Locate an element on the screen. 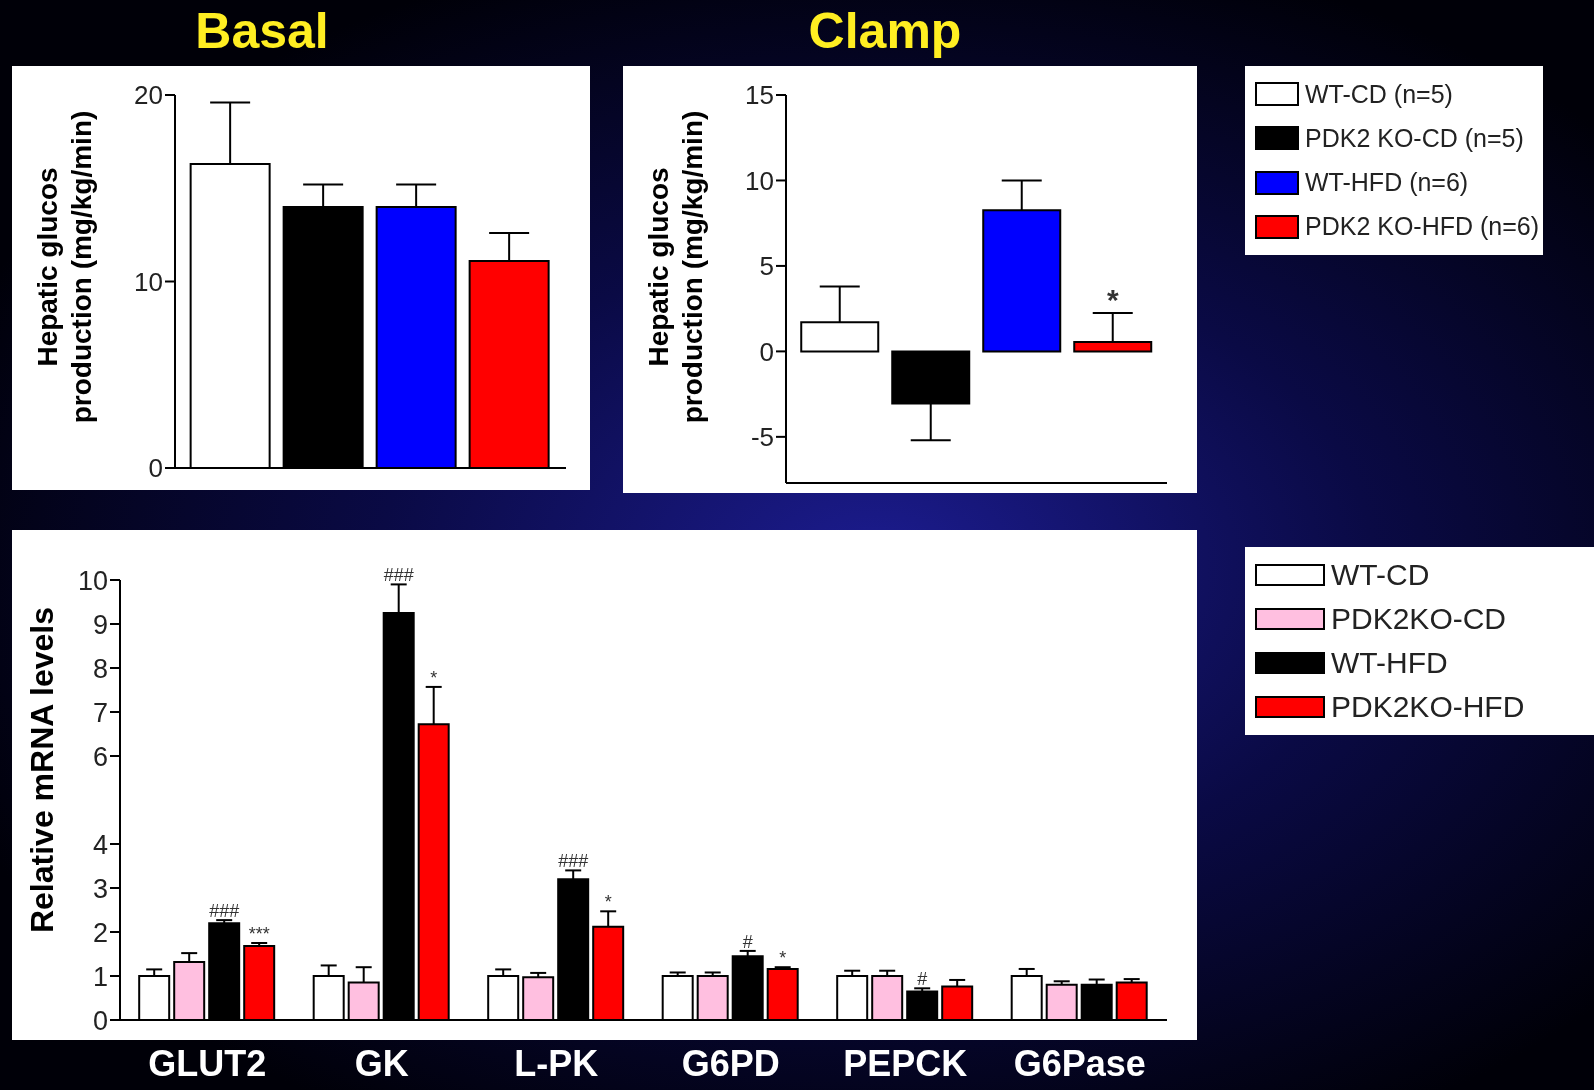 Image resolution: width=1594 pixels, height=1090 pixels. x-tick-label: G6Pase is located at coordinates (1079, 1063).